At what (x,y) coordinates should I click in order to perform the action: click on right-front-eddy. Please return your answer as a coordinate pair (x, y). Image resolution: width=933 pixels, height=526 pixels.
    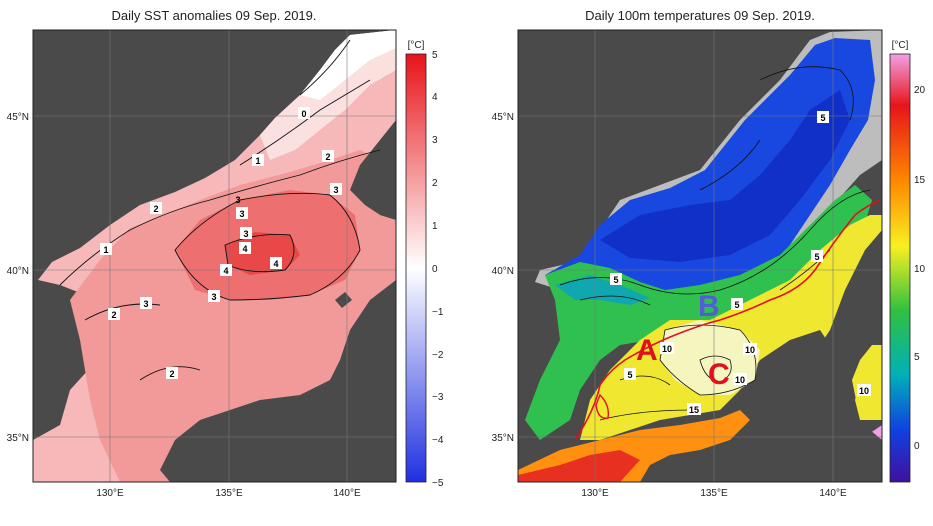
    Looking at the image, I should click on (602, 406).